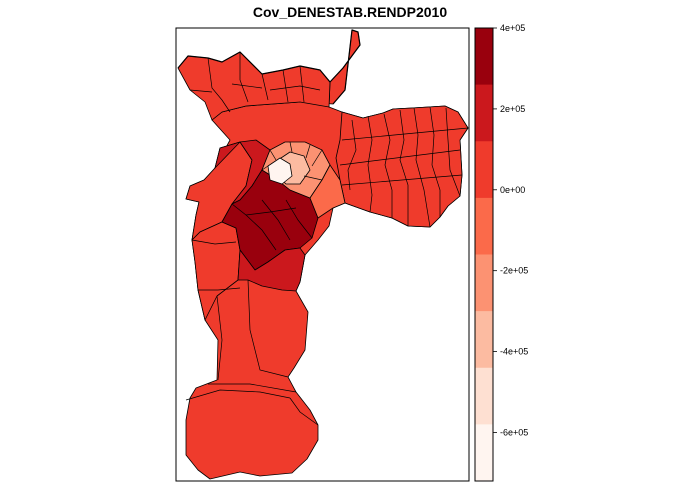  I want to click on map-title: Cov_DENESTAB.RENDP2010, so click(350, 12).